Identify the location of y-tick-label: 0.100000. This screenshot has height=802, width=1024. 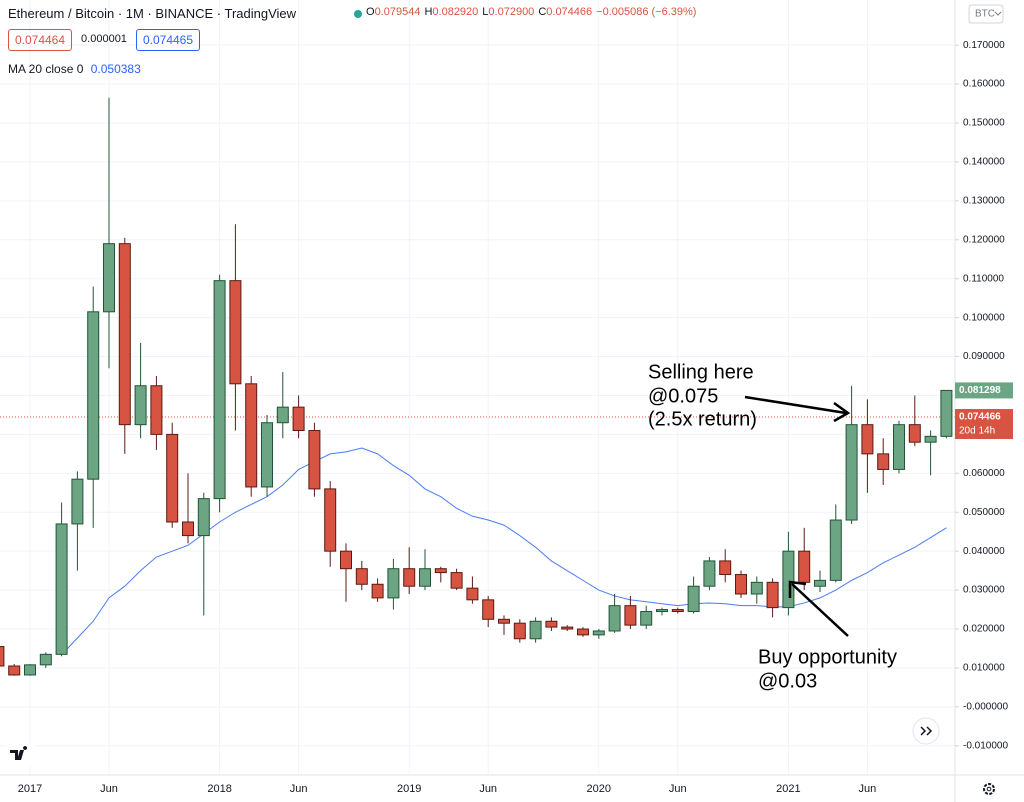
(984, 317).